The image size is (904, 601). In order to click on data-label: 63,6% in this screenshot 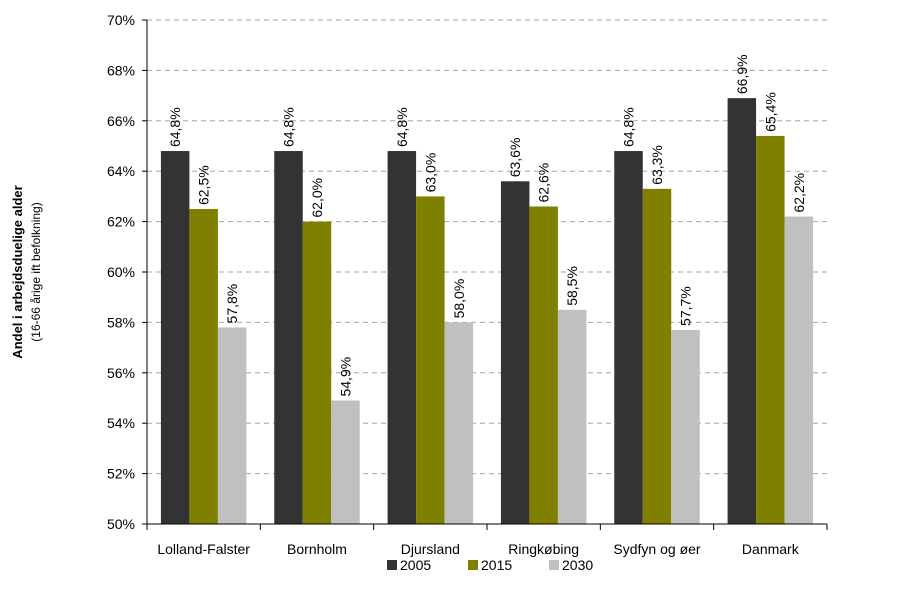, I will do `click(515, 158)`.